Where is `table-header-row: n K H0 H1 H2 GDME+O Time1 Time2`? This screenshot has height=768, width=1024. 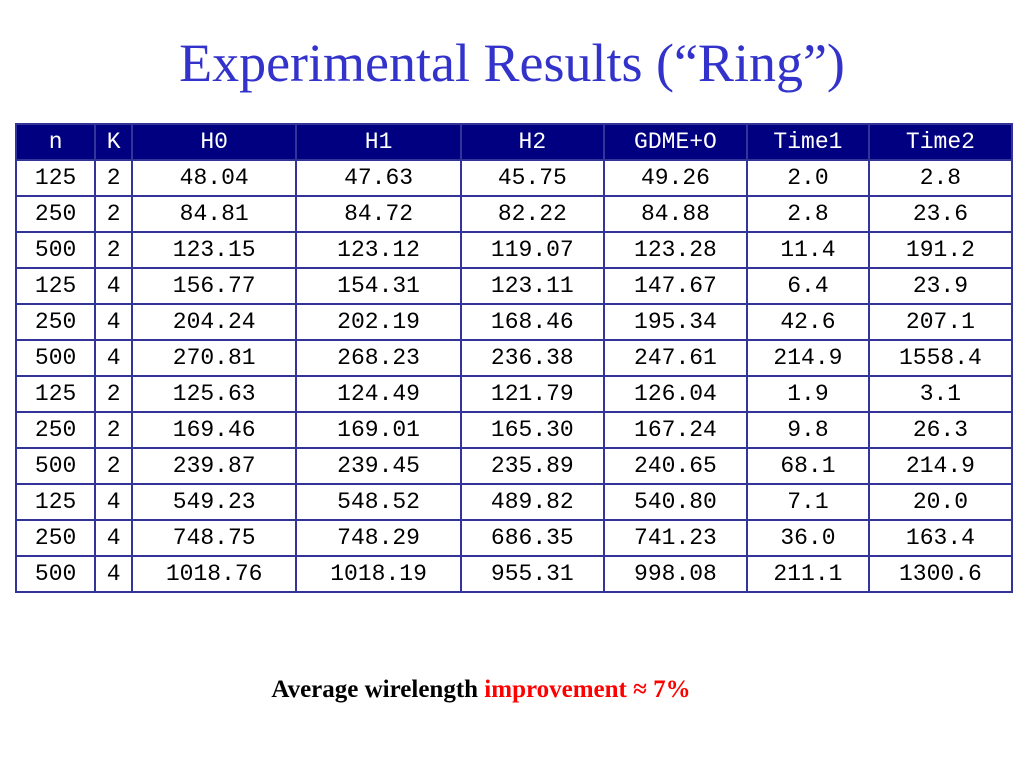 table-header-row: n K H0 H1 H2 GDME+O Time1 Time2 is located at coordinates (514, 142).